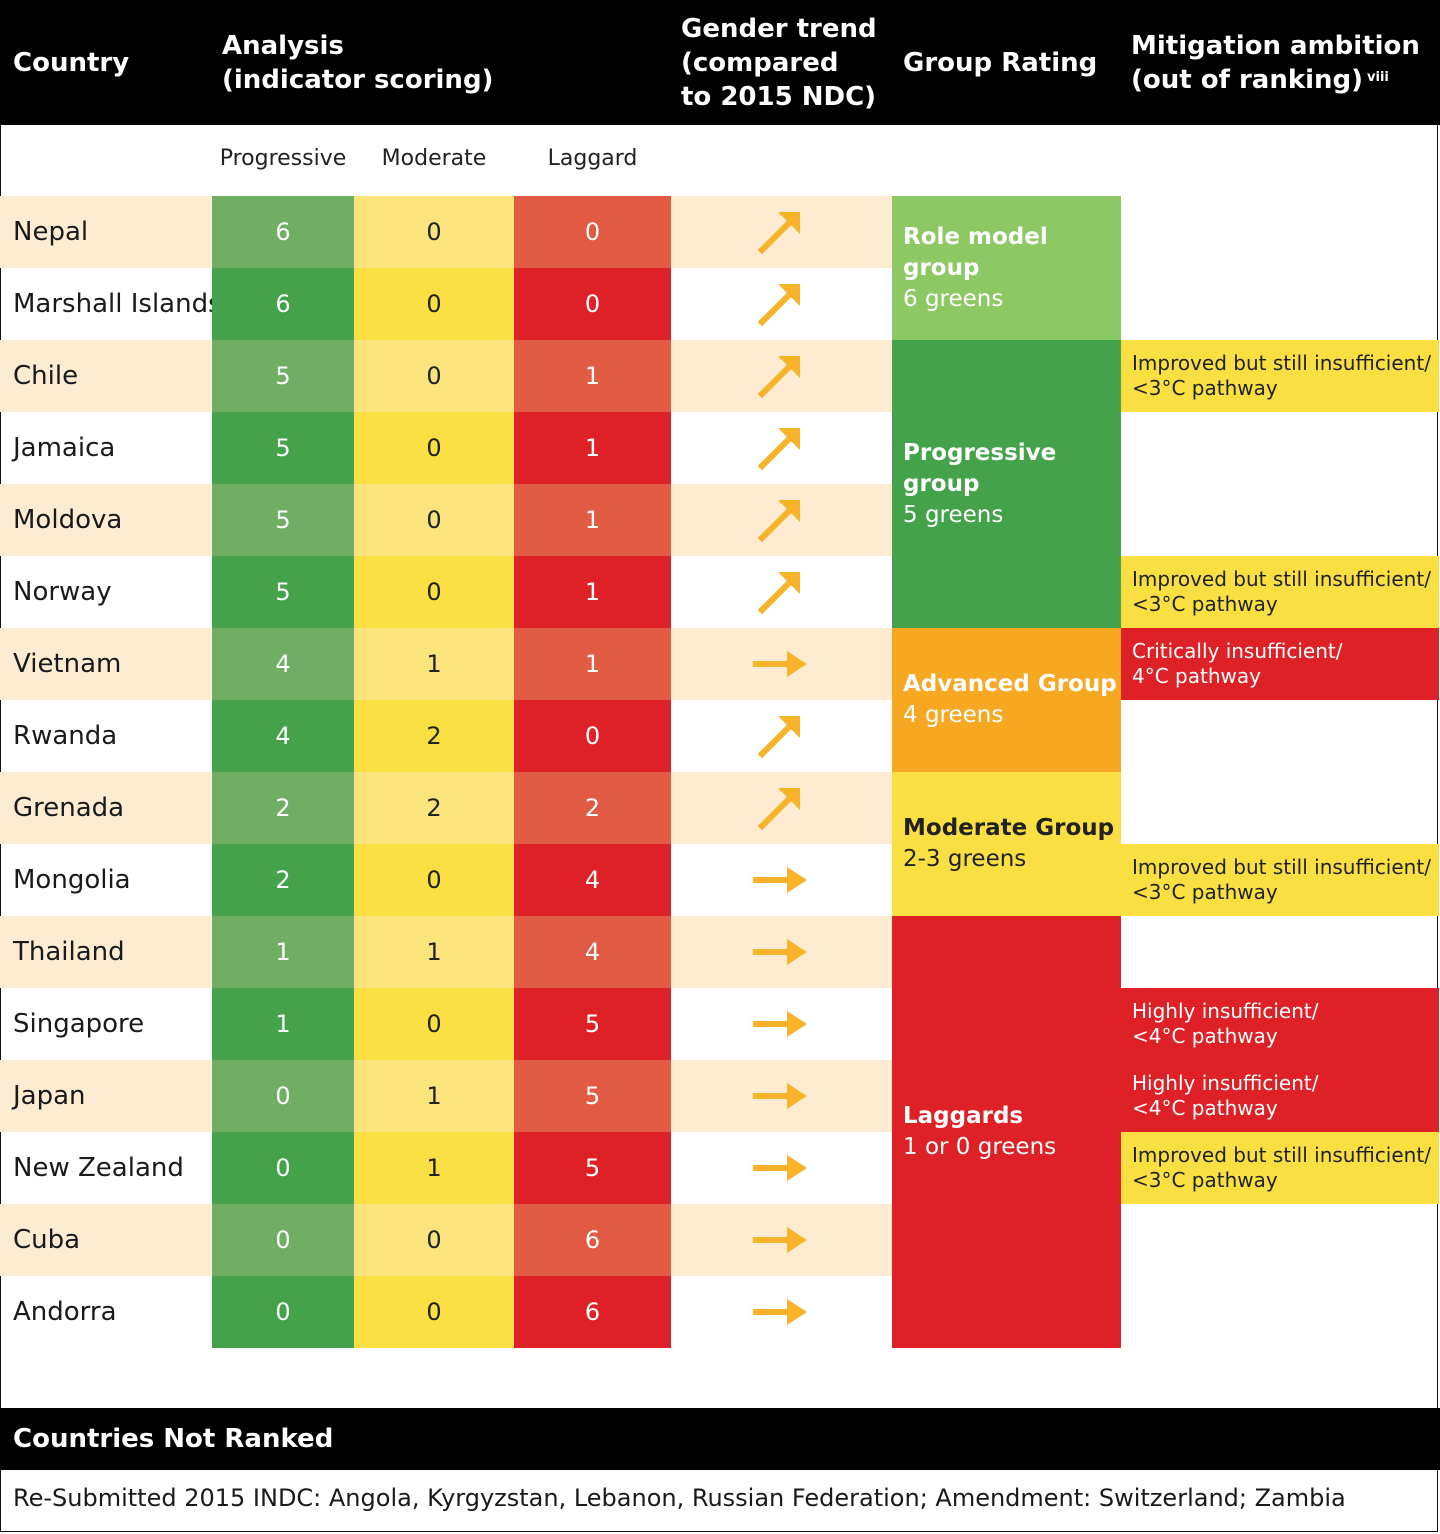 This screenshot has height=1534, width=1440. I want to click on group-rating-block: Progressive group 5 greens, so click(1006, 484).